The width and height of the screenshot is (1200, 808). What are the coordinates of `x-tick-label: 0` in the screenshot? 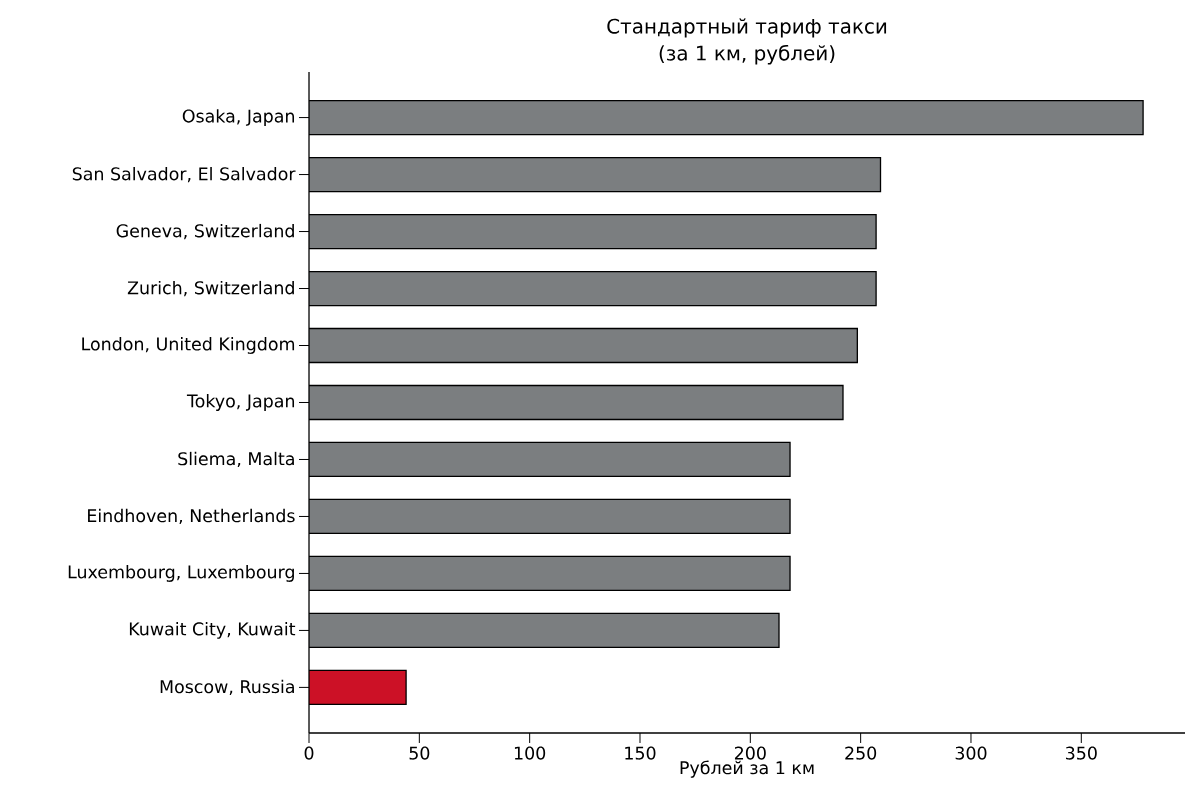 It's located at (309, 753).